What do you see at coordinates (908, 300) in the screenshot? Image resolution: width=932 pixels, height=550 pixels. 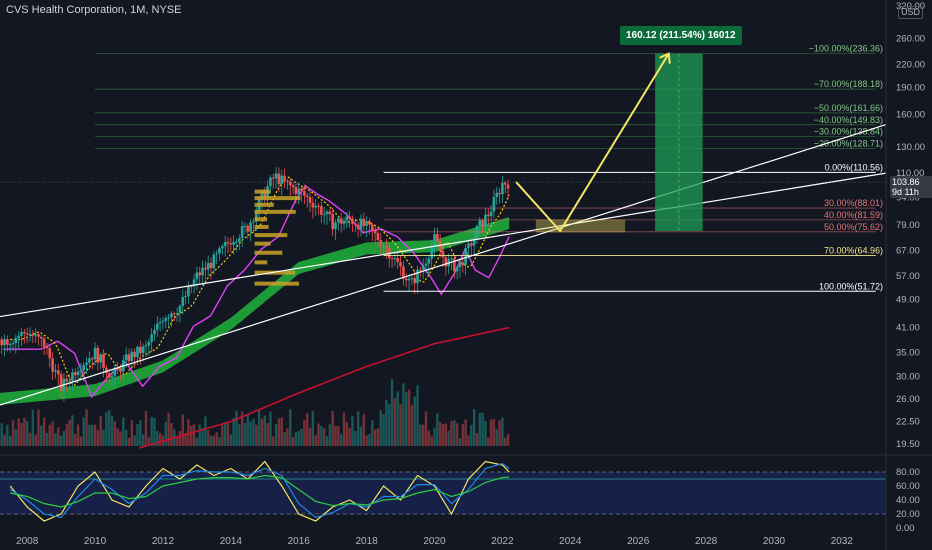 I see `y-tick-label: 49.00` at bounding box center [908, 300].